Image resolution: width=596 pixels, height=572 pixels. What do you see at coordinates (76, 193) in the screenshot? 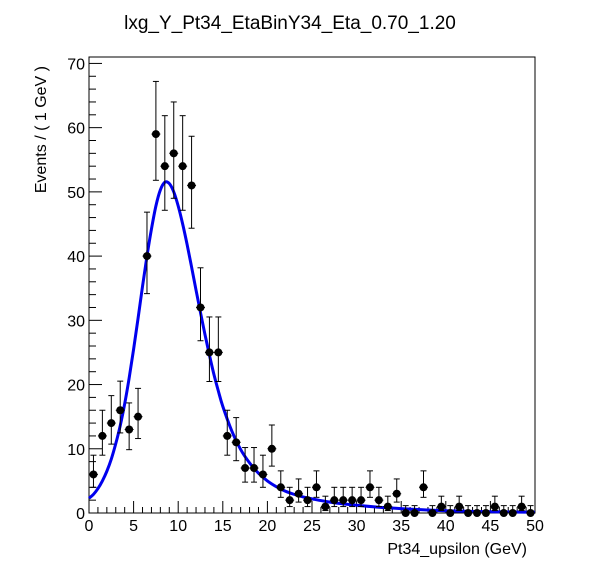
I see `y-tick-label: 50` at bounding box center [76, 193].